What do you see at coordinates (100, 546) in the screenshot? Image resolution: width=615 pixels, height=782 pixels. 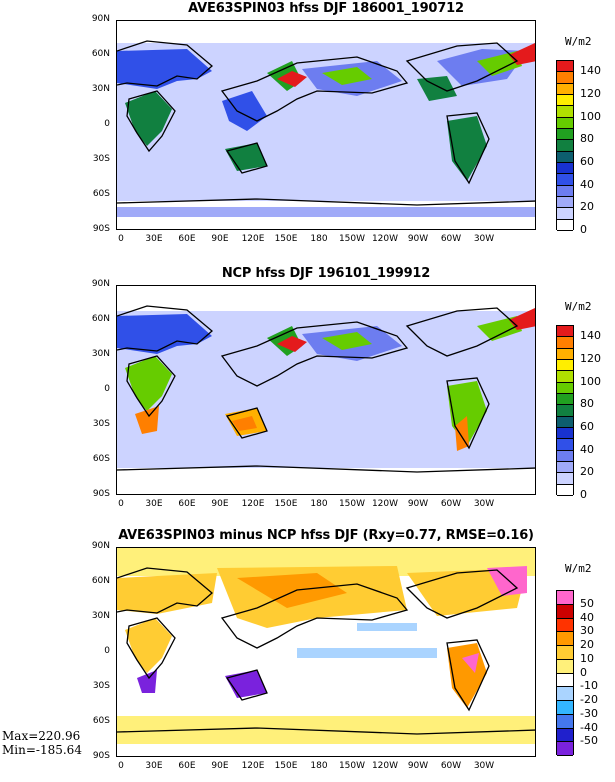 I see `lat-tick-label: 90N` at bounding box center [100, 546].